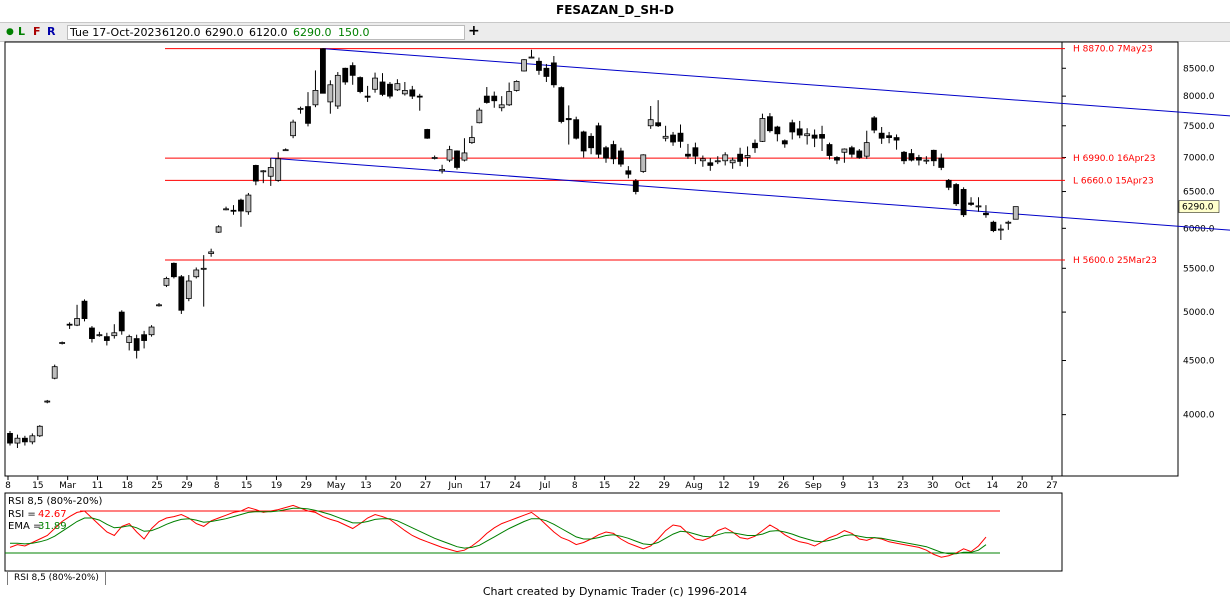 Image resolution: width=1230 pixels, height=601 pixels. Describe the element at coordinates (37, 31) in the screenshot. I see `f-button: F` at that location.